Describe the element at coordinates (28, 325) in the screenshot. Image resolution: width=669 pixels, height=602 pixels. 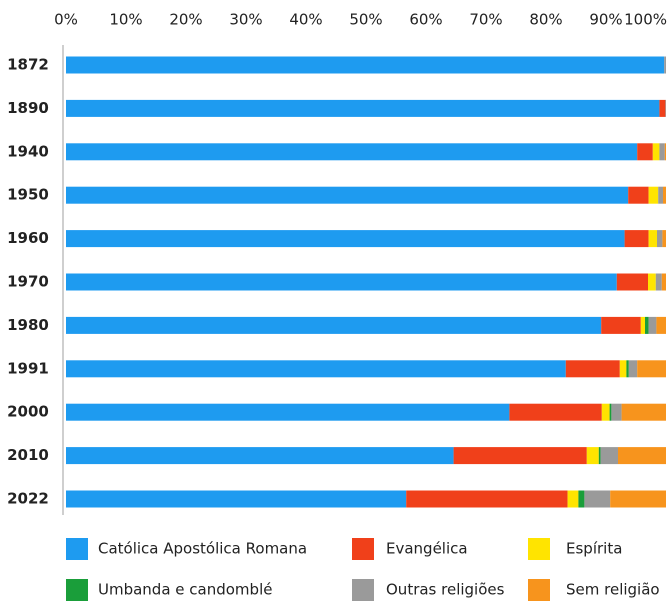
I see `y-tick-label: 1980` at that location.